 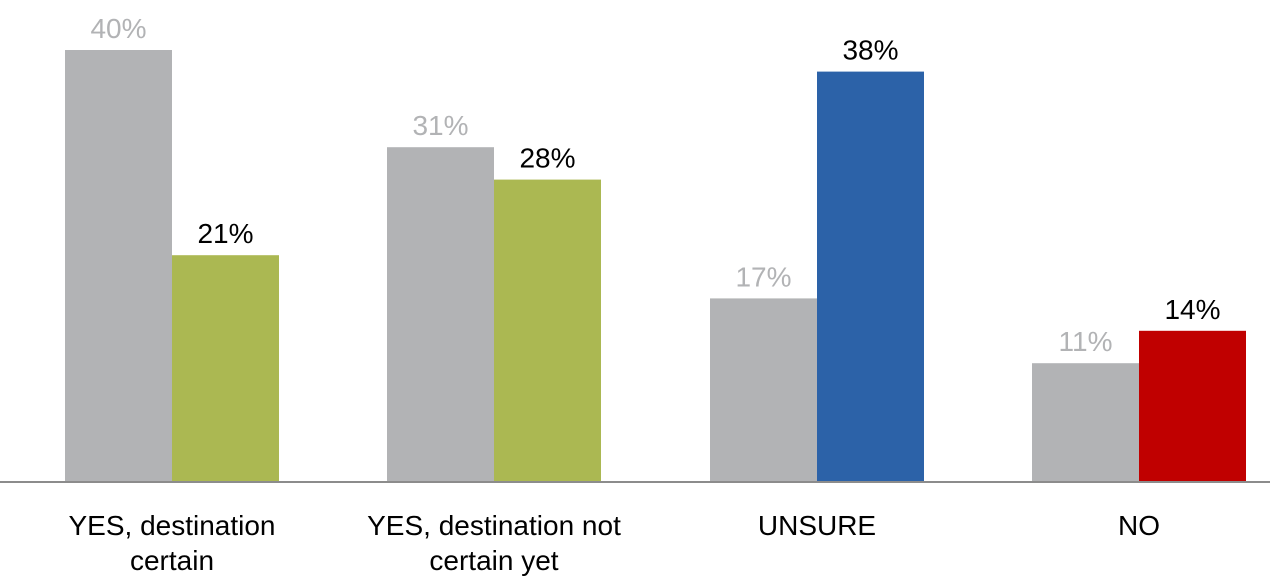 What do you see at coordinates (1192, 309) in the screenshot?
I see `data-label-series2-cat4: 14%` at bounding box center [1192, 309].